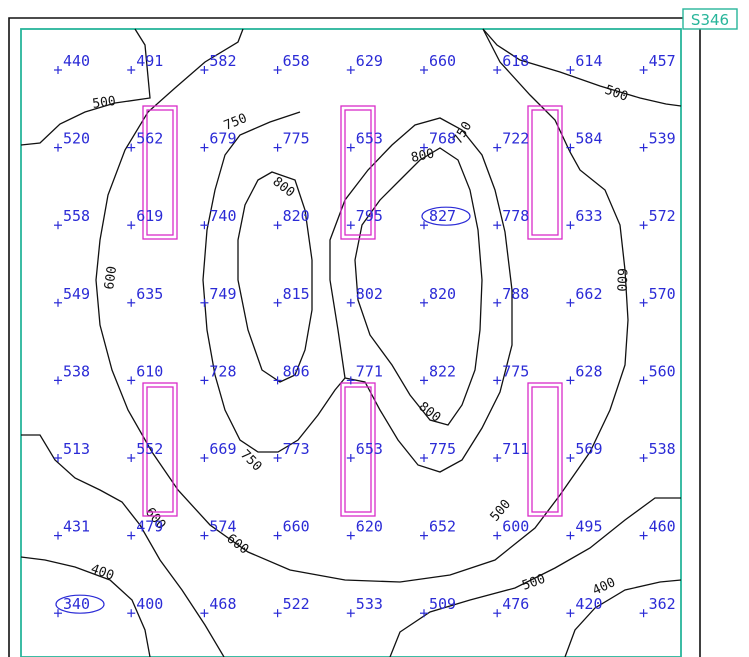 This screenshot has height=657, width=749. I want to click on grid-point: 509, so click(438, 606).